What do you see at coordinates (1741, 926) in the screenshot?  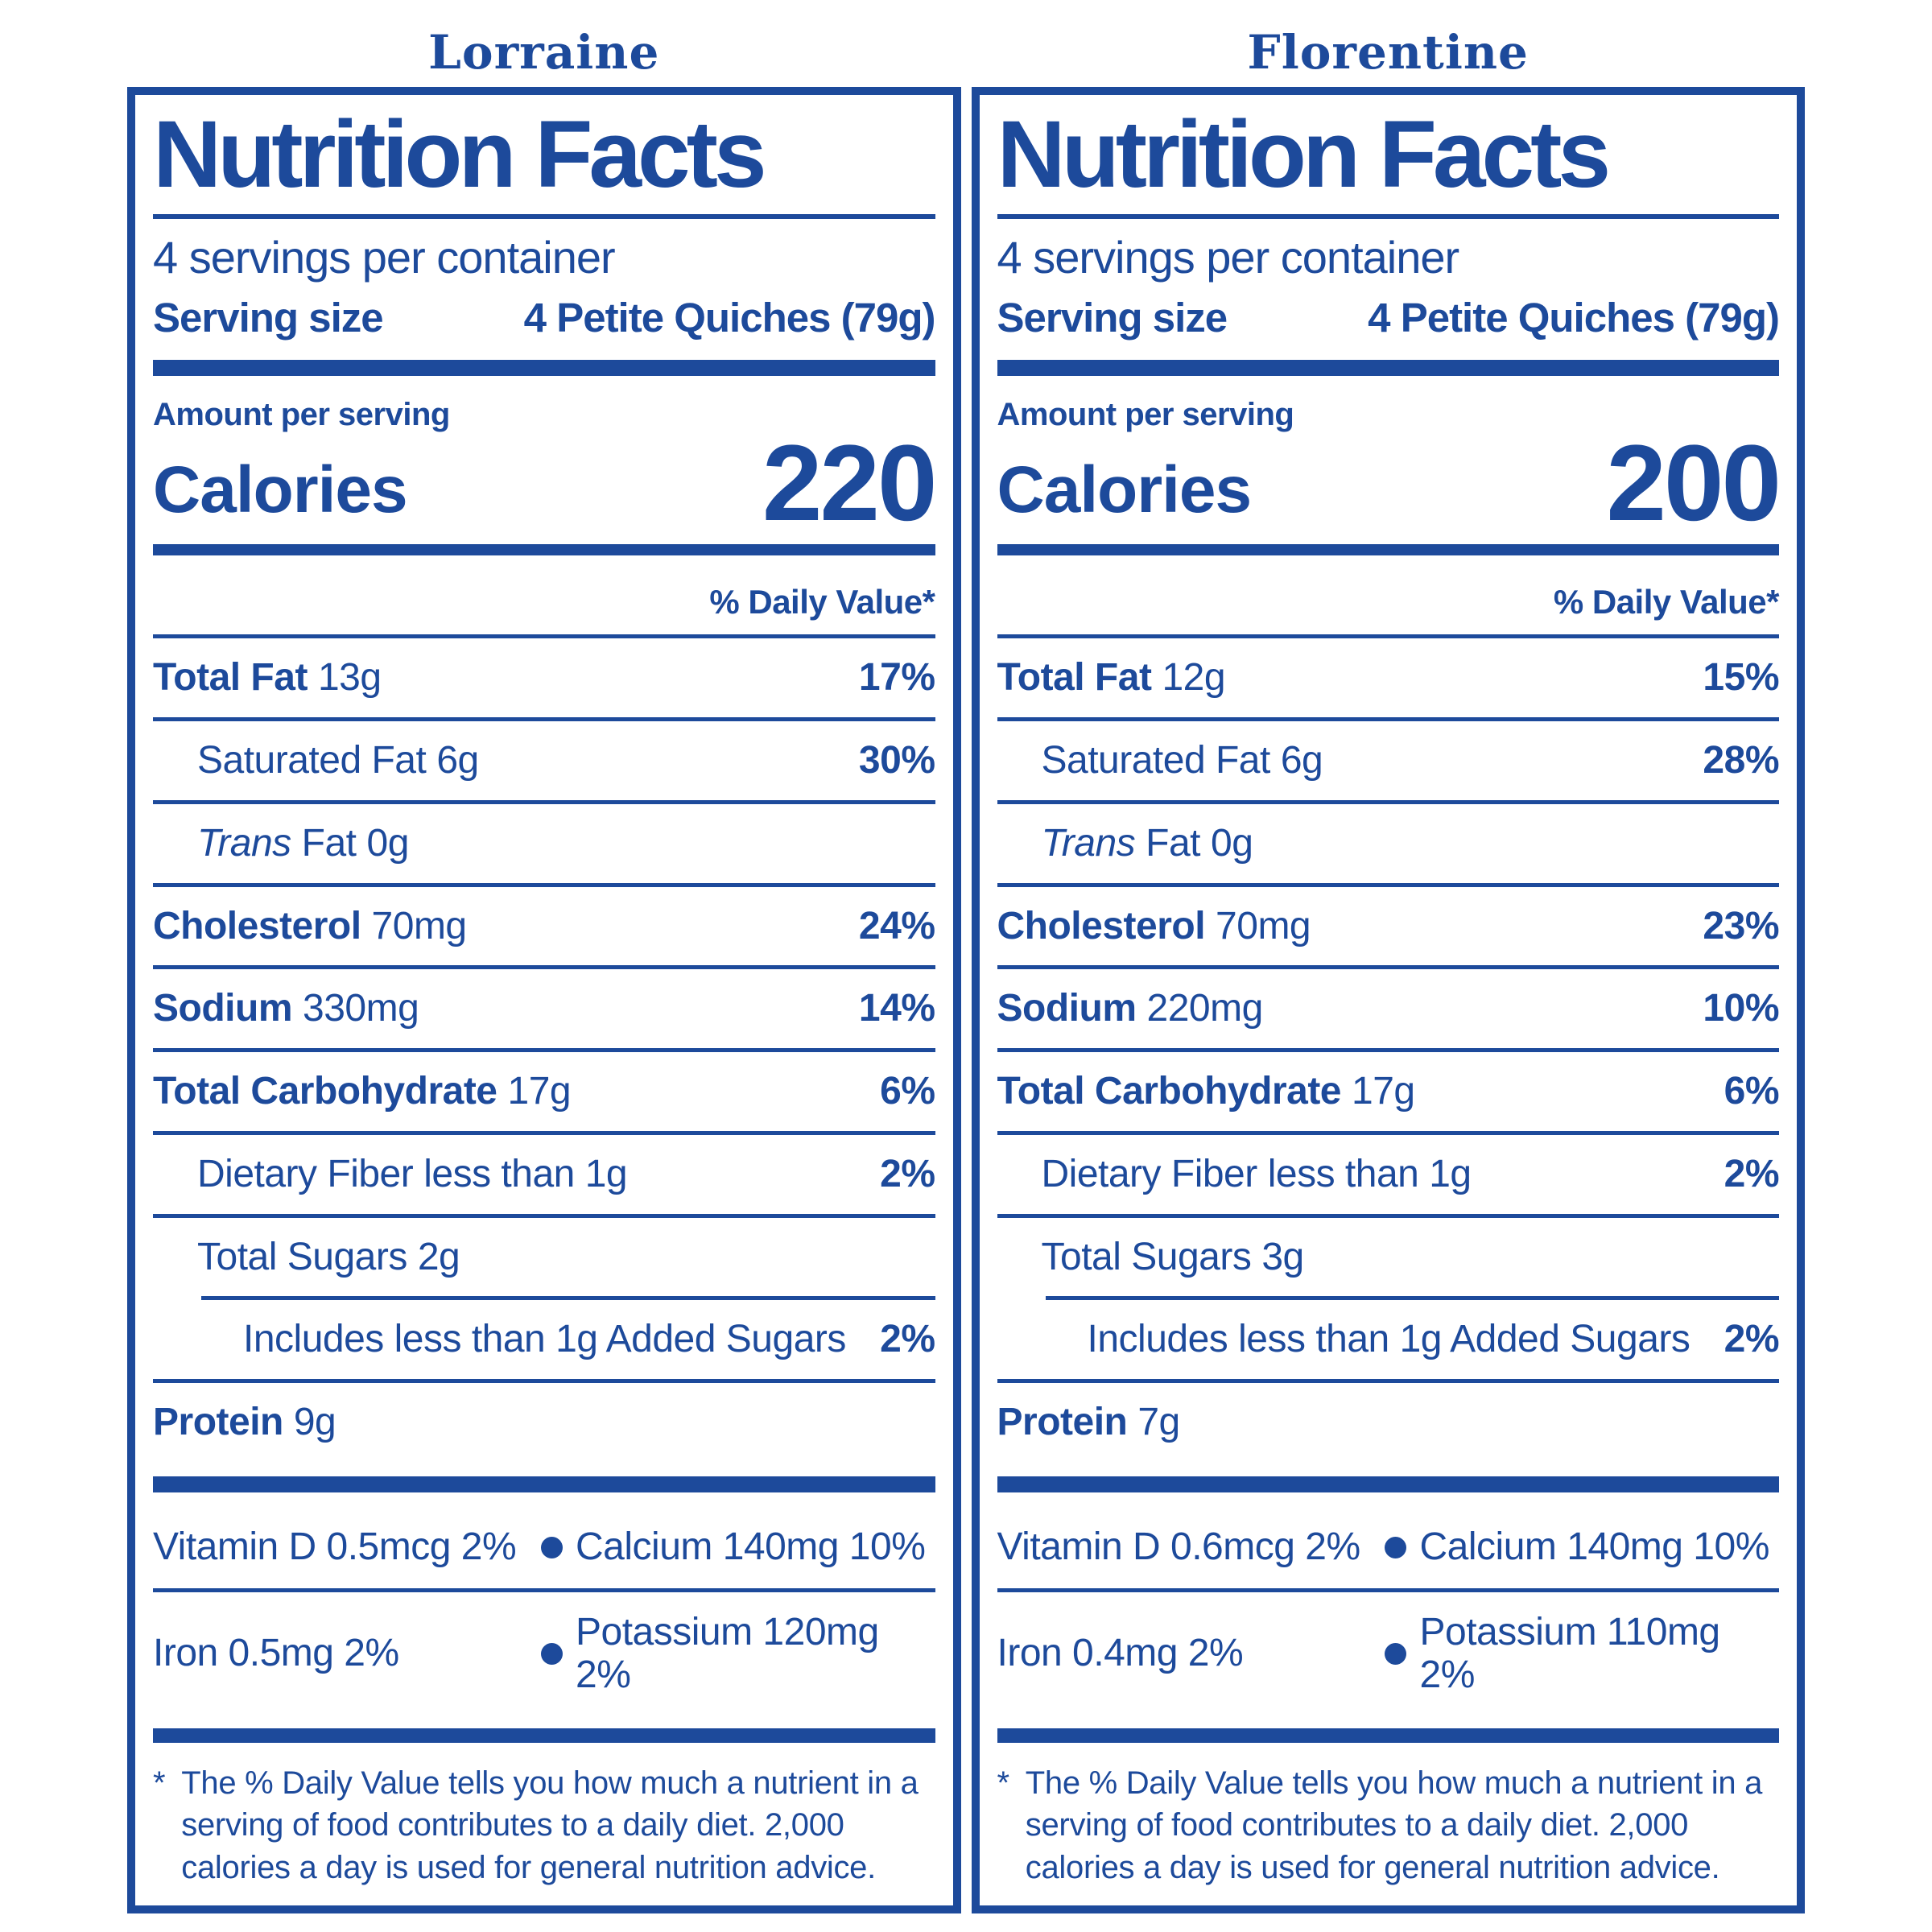 I see `nutrient-dv: 23%` at bounding box center [1741, 926].